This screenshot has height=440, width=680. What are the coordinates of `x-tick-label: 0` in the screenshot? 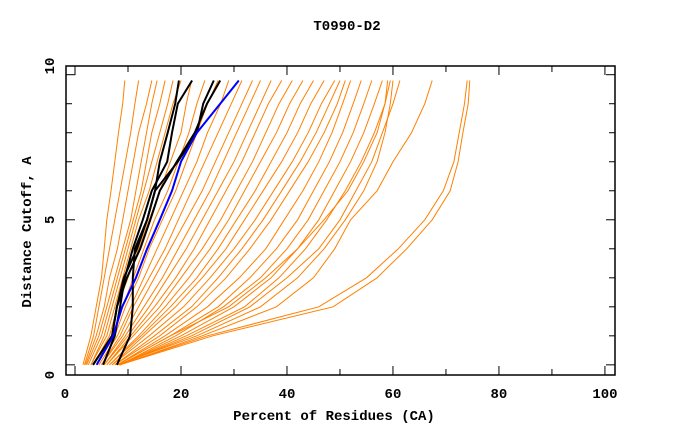 It's located at (65, 395).